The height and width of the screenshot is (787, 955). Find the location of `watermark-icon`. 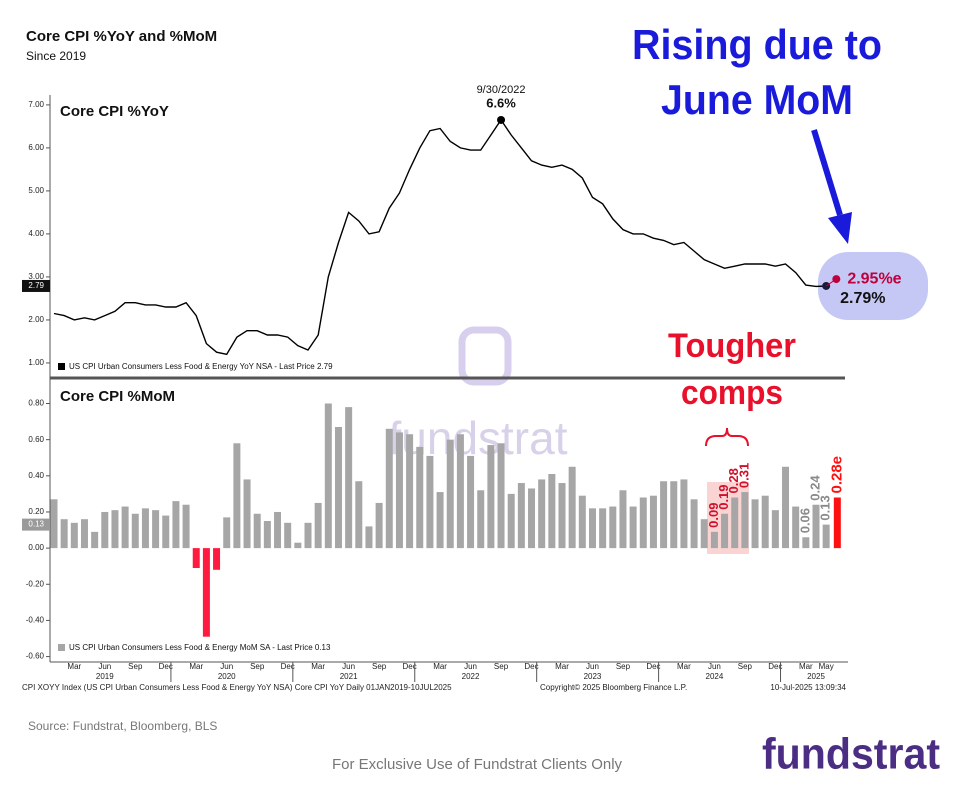

watermark-icon is located at coordinates (485, 356).